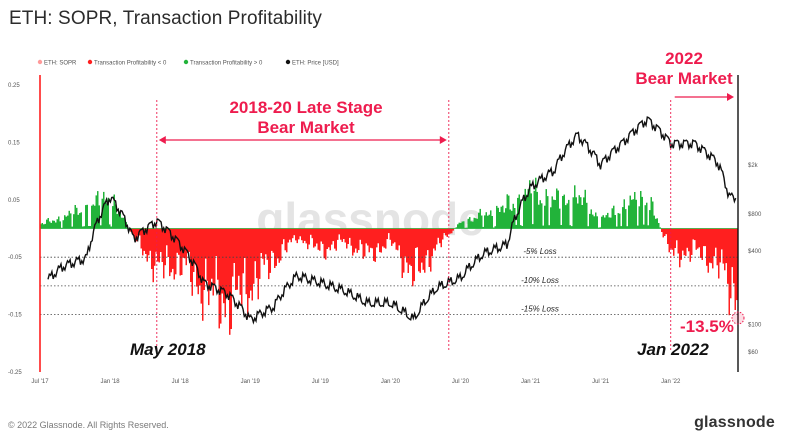 The width and height of the screenshot is (785, 442). I want to click on y-left-tick: 0.05, so click(14, 201).